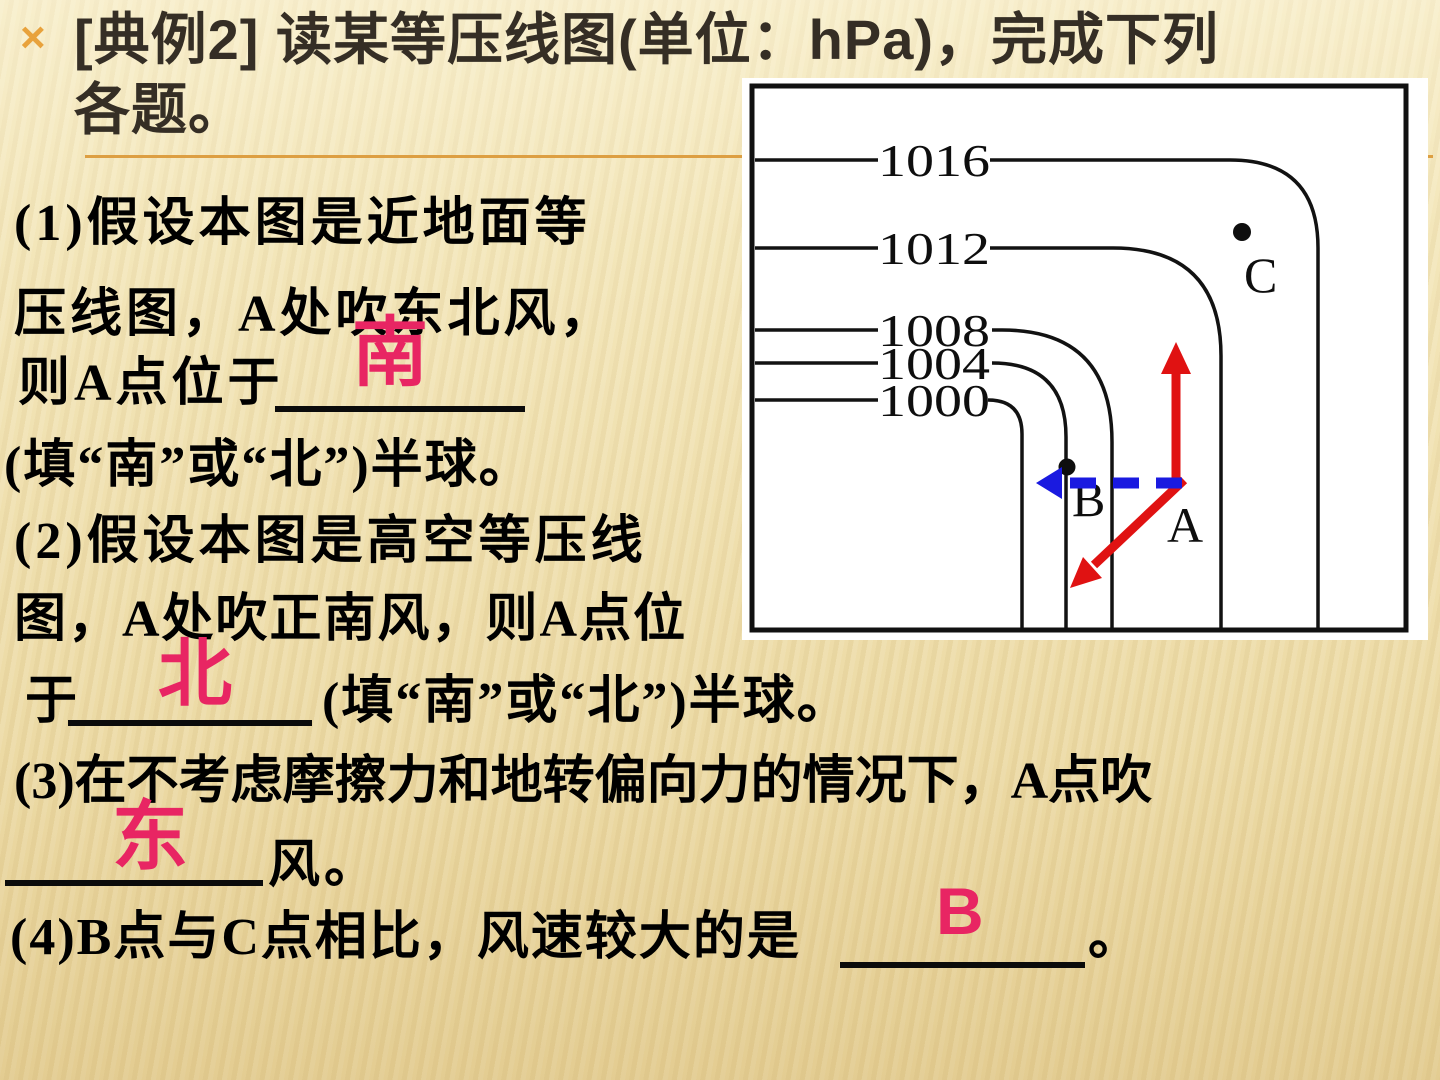 The image size is (1440, 1080). What do you see at coordinates (1185, 525) in the screenshot?
I see `point-a-label: A` at bounding box center [1185, 525].